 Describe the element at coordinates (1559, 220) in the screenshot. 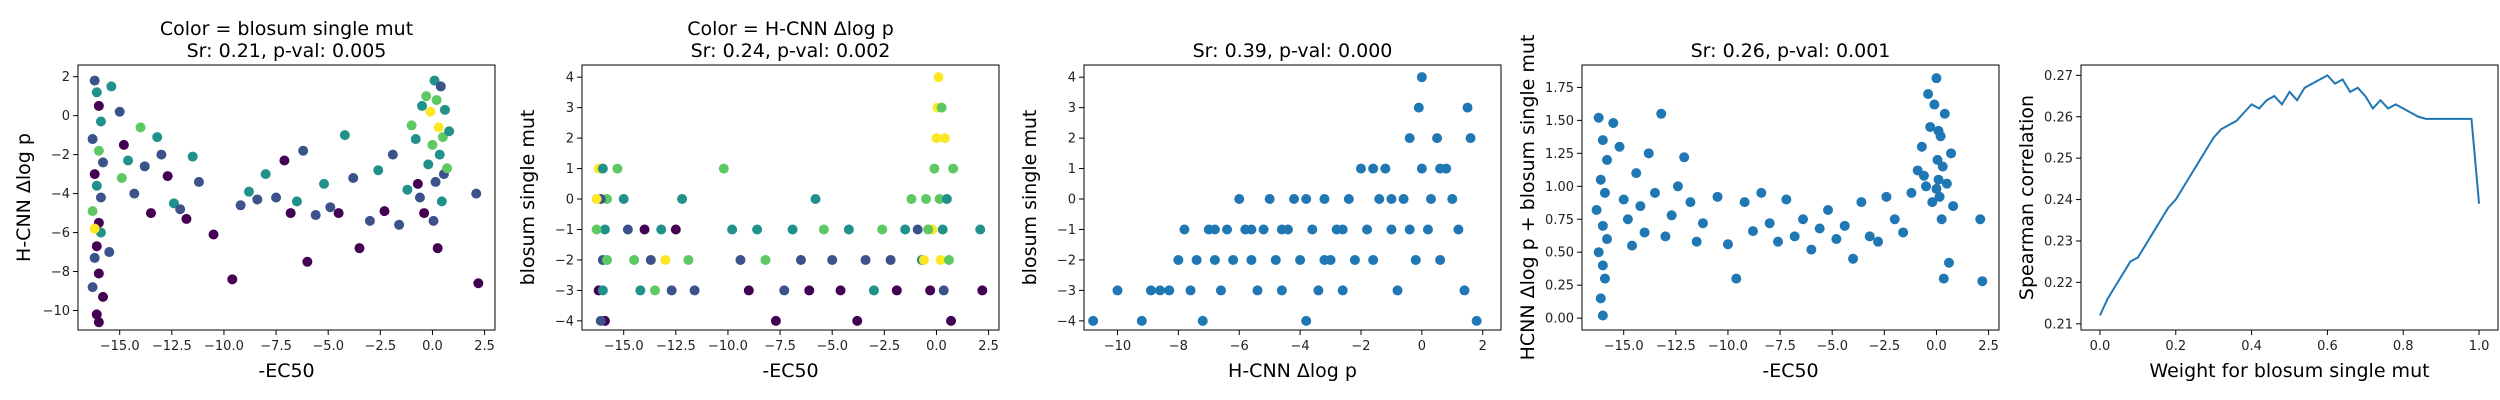

I see `y-tick-label: 0.75` at that location.